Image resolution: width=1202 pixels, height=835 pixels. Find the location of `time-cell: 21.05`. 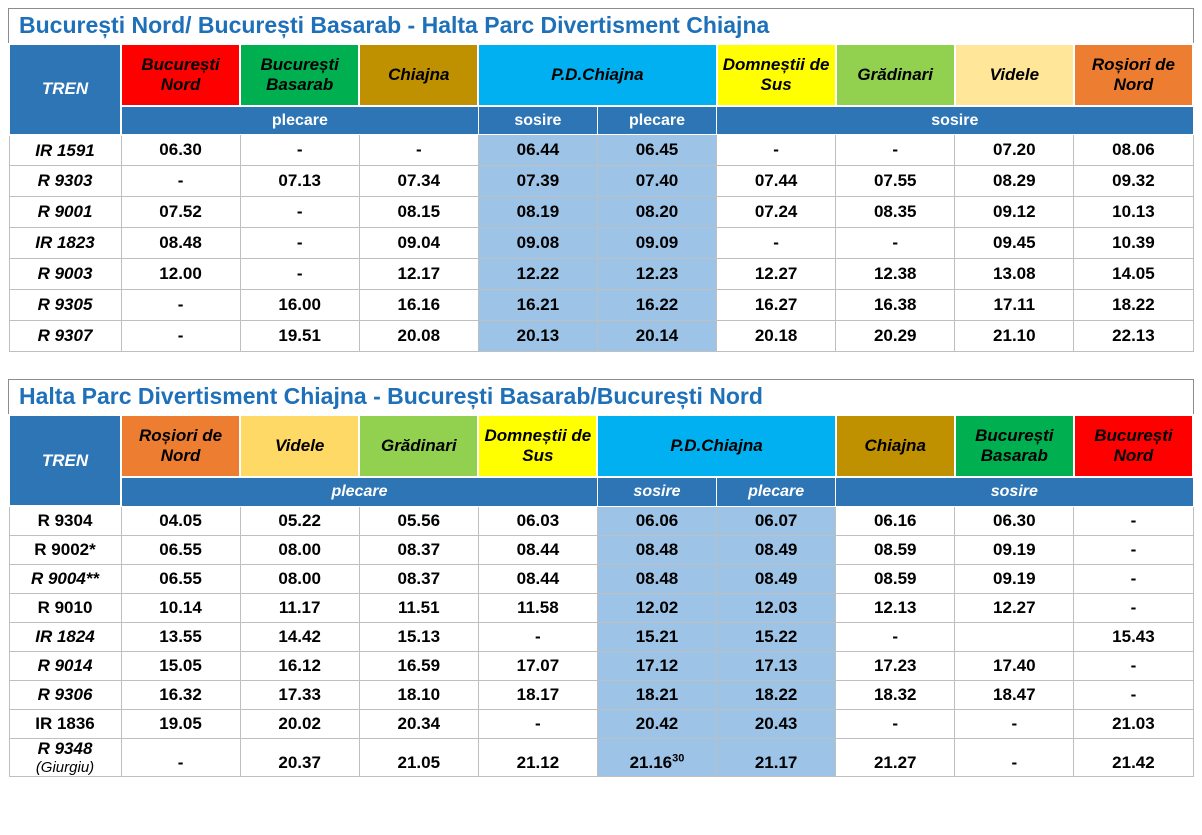

time-cell: 21.05 is located at coordinates (418, 757).